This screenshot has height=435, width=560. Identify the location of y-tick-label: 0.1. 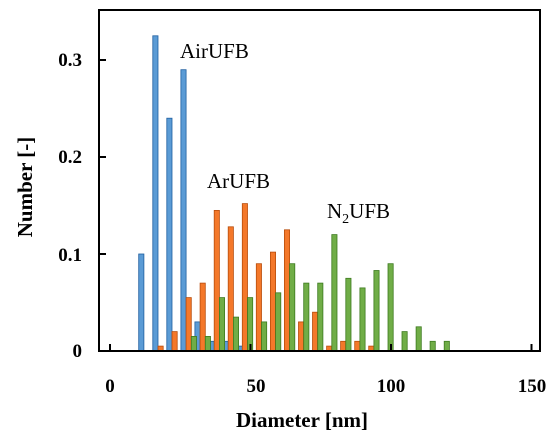
(70, 255).